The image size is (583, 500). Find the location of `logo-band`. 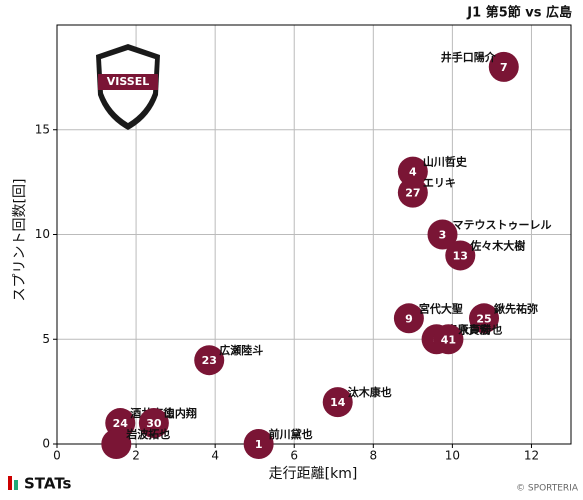

logo-band is located at coordinates (128, 82).